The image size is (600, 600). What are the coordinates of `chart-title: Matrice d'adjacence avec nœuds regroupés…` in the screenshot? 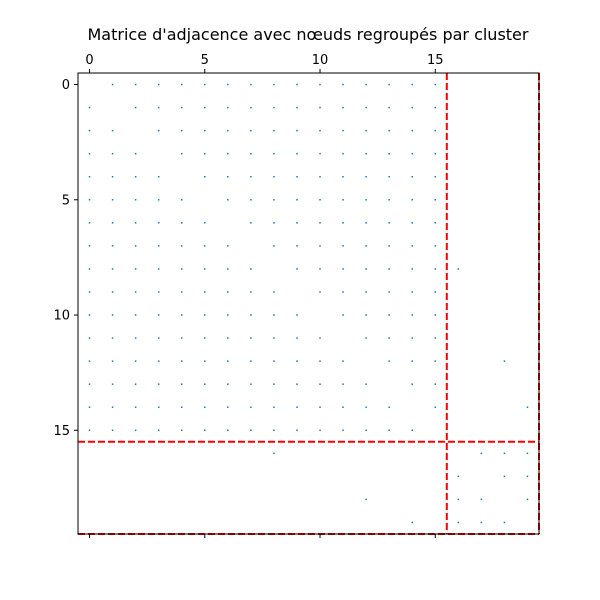 It's located at (308, 34).